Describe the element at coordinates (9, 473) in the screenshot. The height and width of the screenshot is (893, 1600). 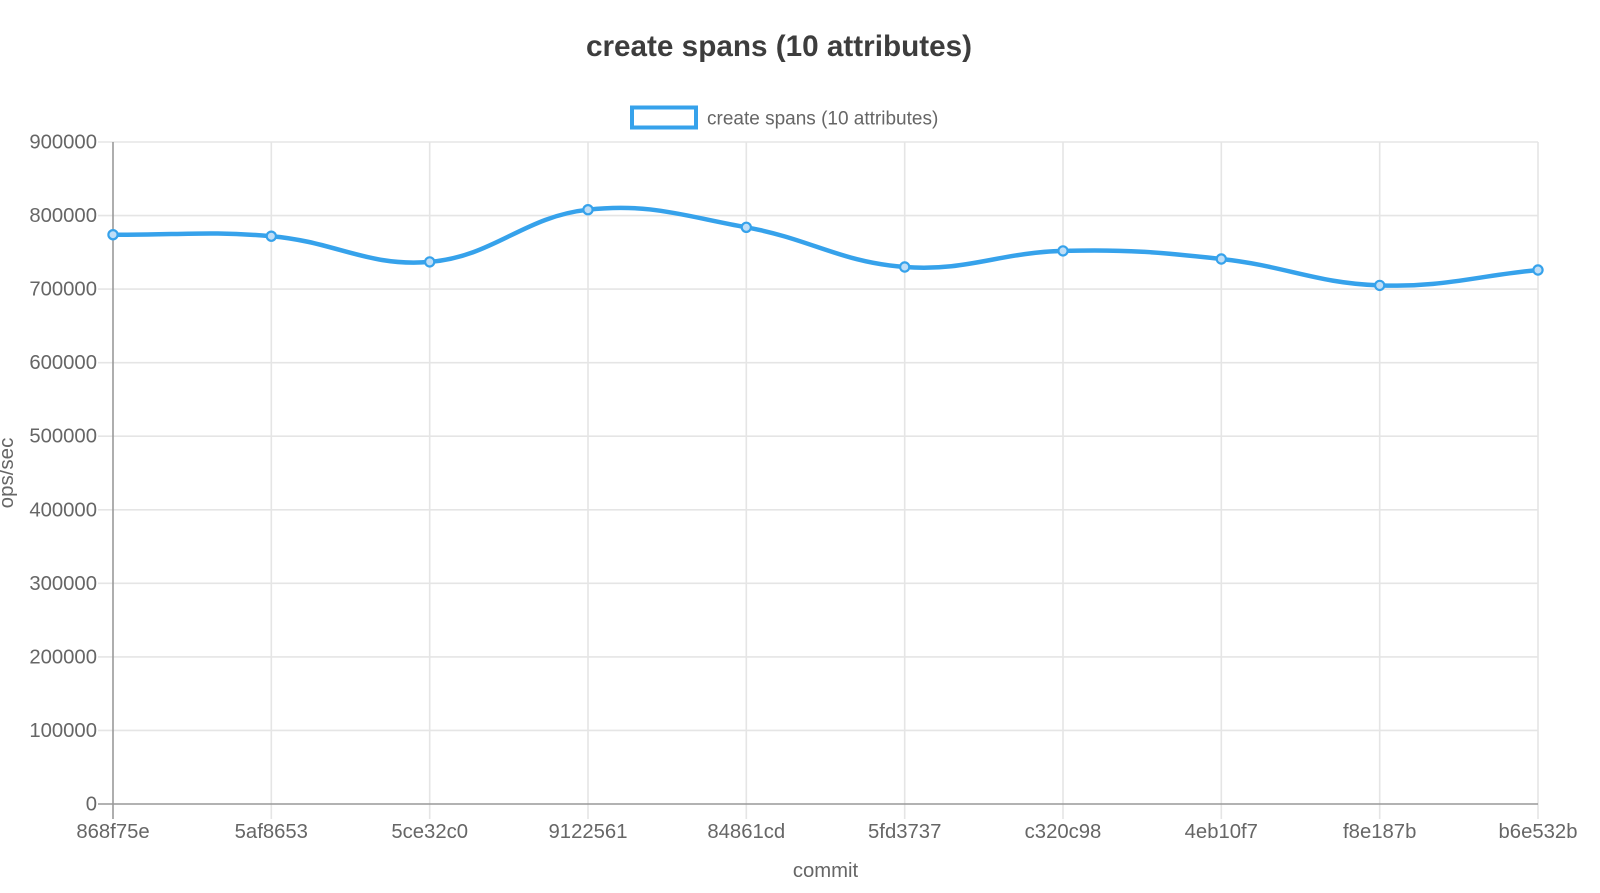
I see `svg-text: ops/sec` at that location.